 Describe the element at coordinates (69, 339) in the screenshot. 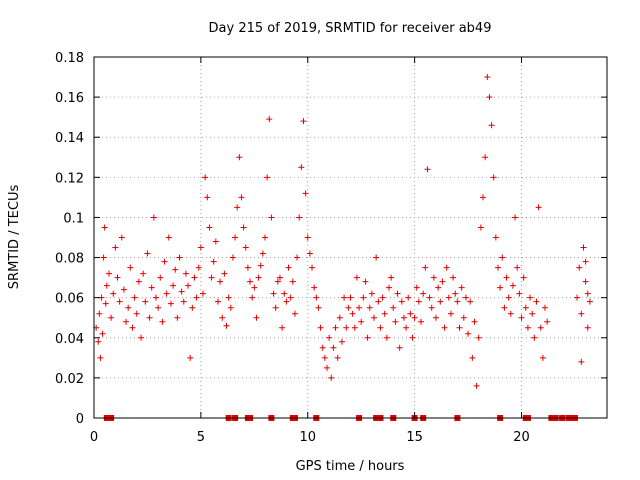

I see `y-tick-label: 0.04` at that location.